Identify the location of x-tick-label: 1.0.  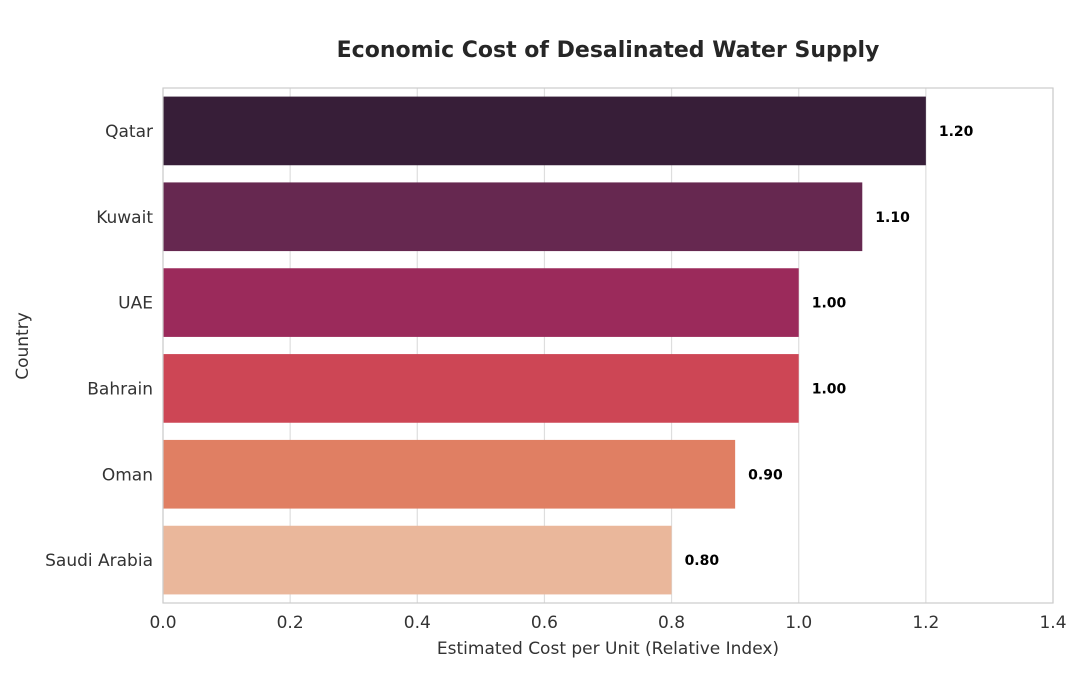
(798, 623).